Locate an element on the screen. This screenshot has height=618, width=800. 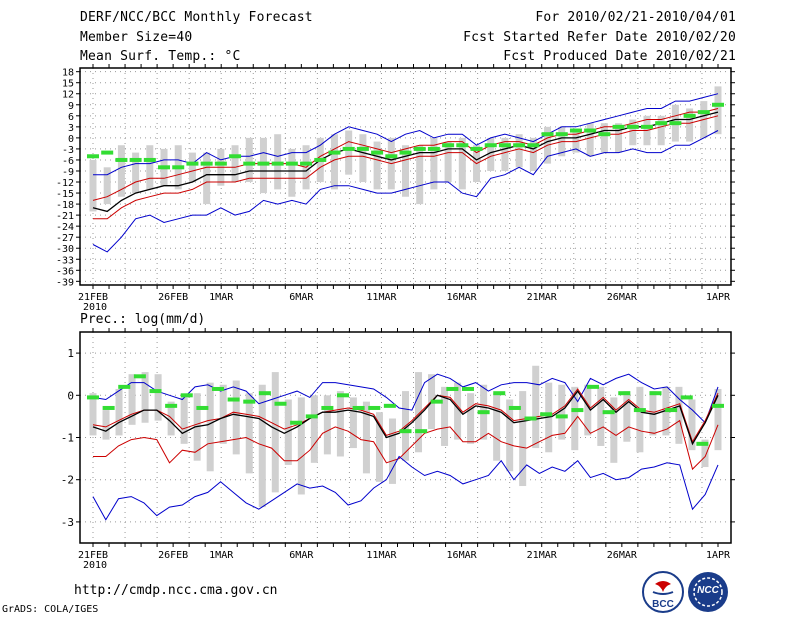
series-line-min is located at coordinates (405, 488).